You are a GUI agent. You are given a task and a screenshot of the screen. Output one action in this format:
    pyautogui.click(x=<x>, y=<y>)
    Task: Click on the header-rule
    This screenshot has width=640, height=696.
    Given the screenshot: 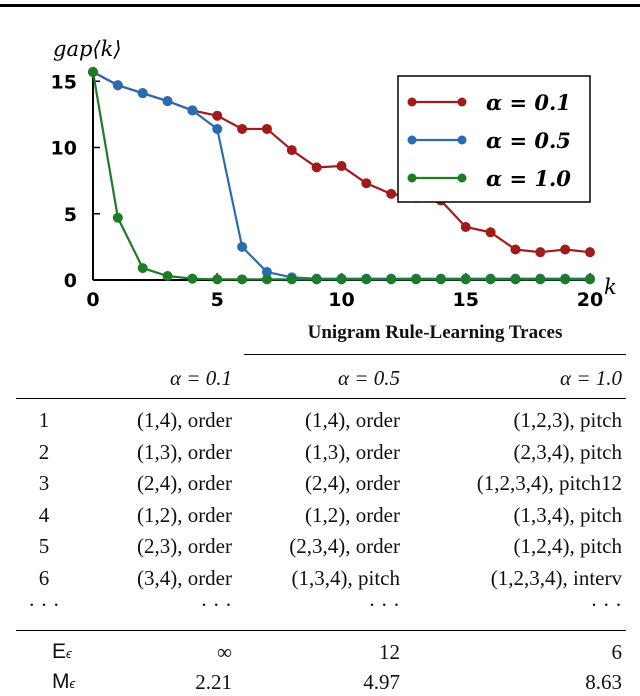 What is the action you would take?
    pyautogui.click(x=321, y=398)
    